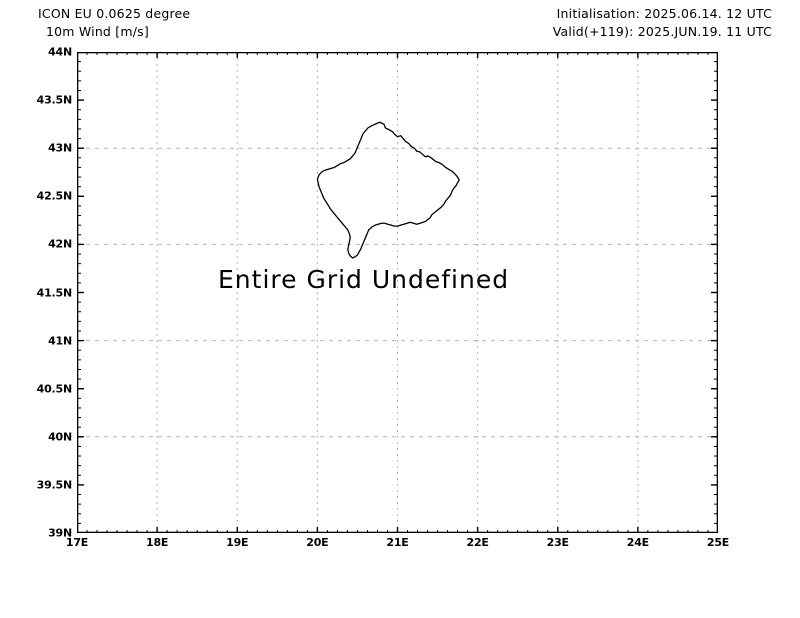  I want to click on x-axis-tick-label: 24E, so click(637, 542).